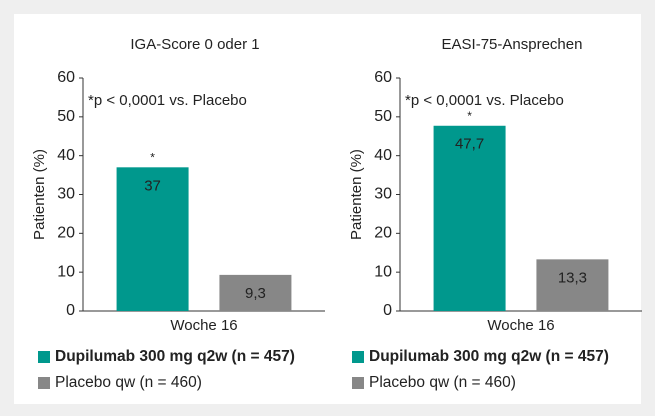  What do you see at coordinates (572, 277) in the screenshot?
I see `value-label: 13,3` at bounding box center [572, 277].